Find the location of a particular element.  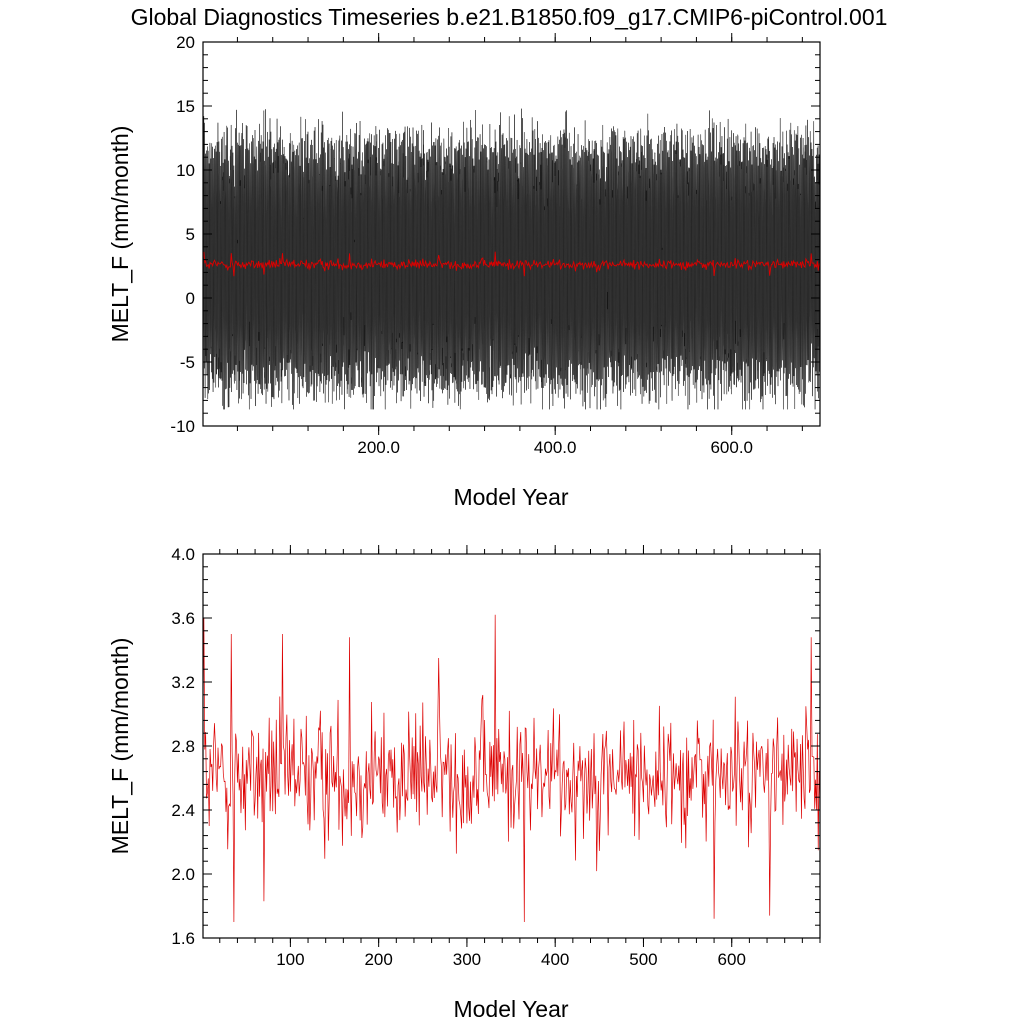

bottom-y-tick-label: 2.8 is located at coordinates (183, 746).